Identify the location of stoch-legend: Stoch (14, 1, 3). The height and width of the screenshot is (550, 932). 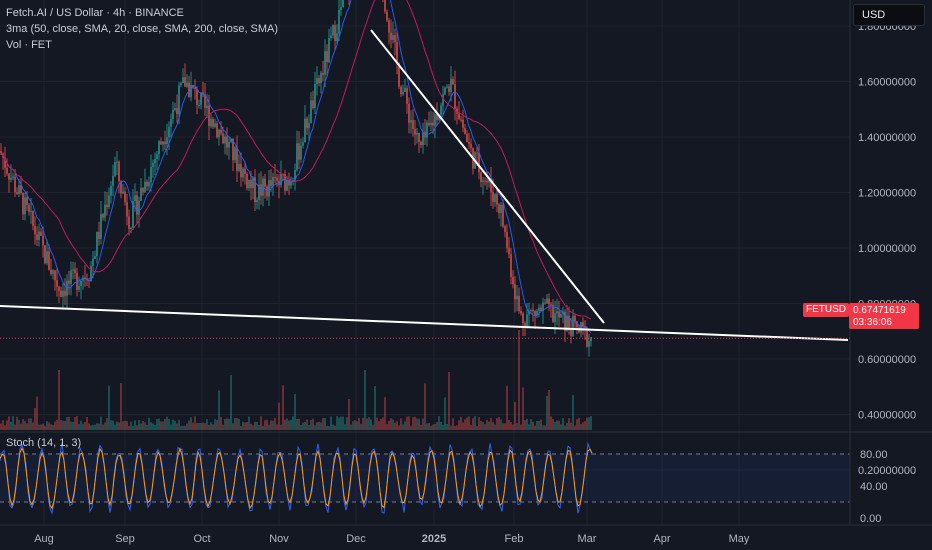
(44, 443).